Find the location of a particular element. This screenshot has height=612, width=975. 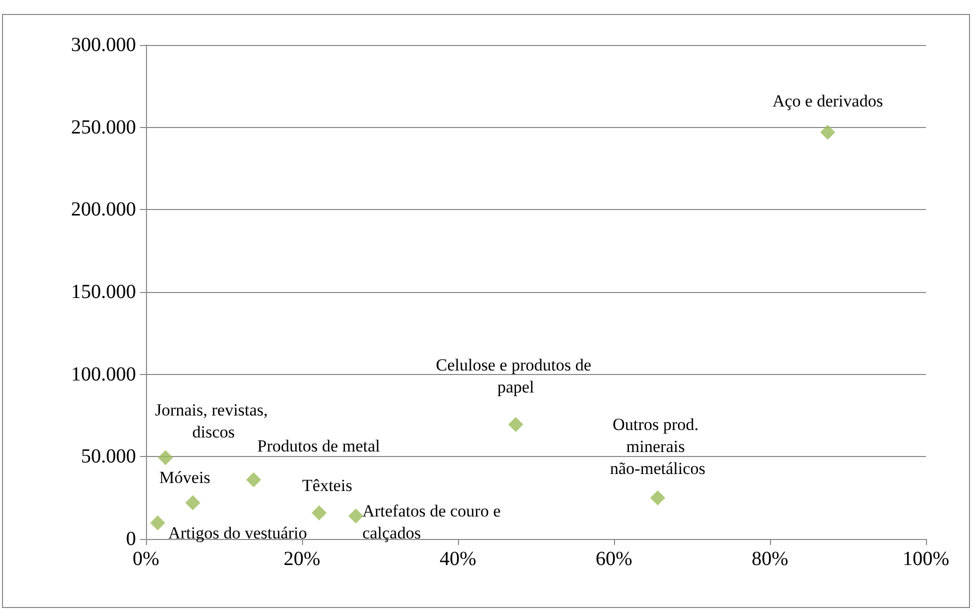

annotation: Artefatos de couro e calçados is located at coordinates (433, 521).